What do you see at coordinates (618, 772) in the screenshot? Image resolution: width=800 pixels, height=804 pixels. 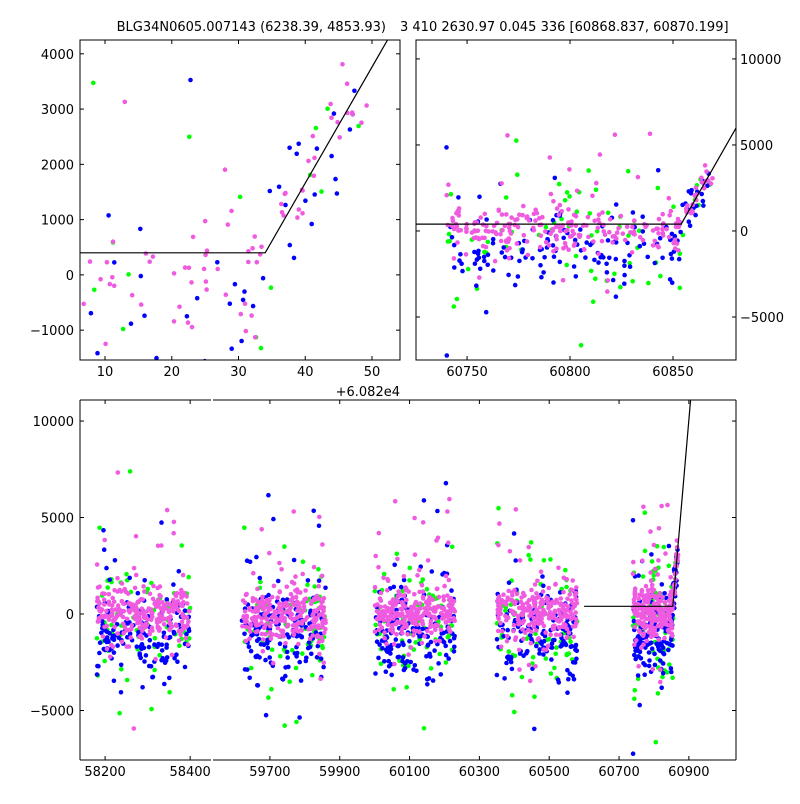 I see `x-tick-label: 60700` at bounding box center [618, 772].